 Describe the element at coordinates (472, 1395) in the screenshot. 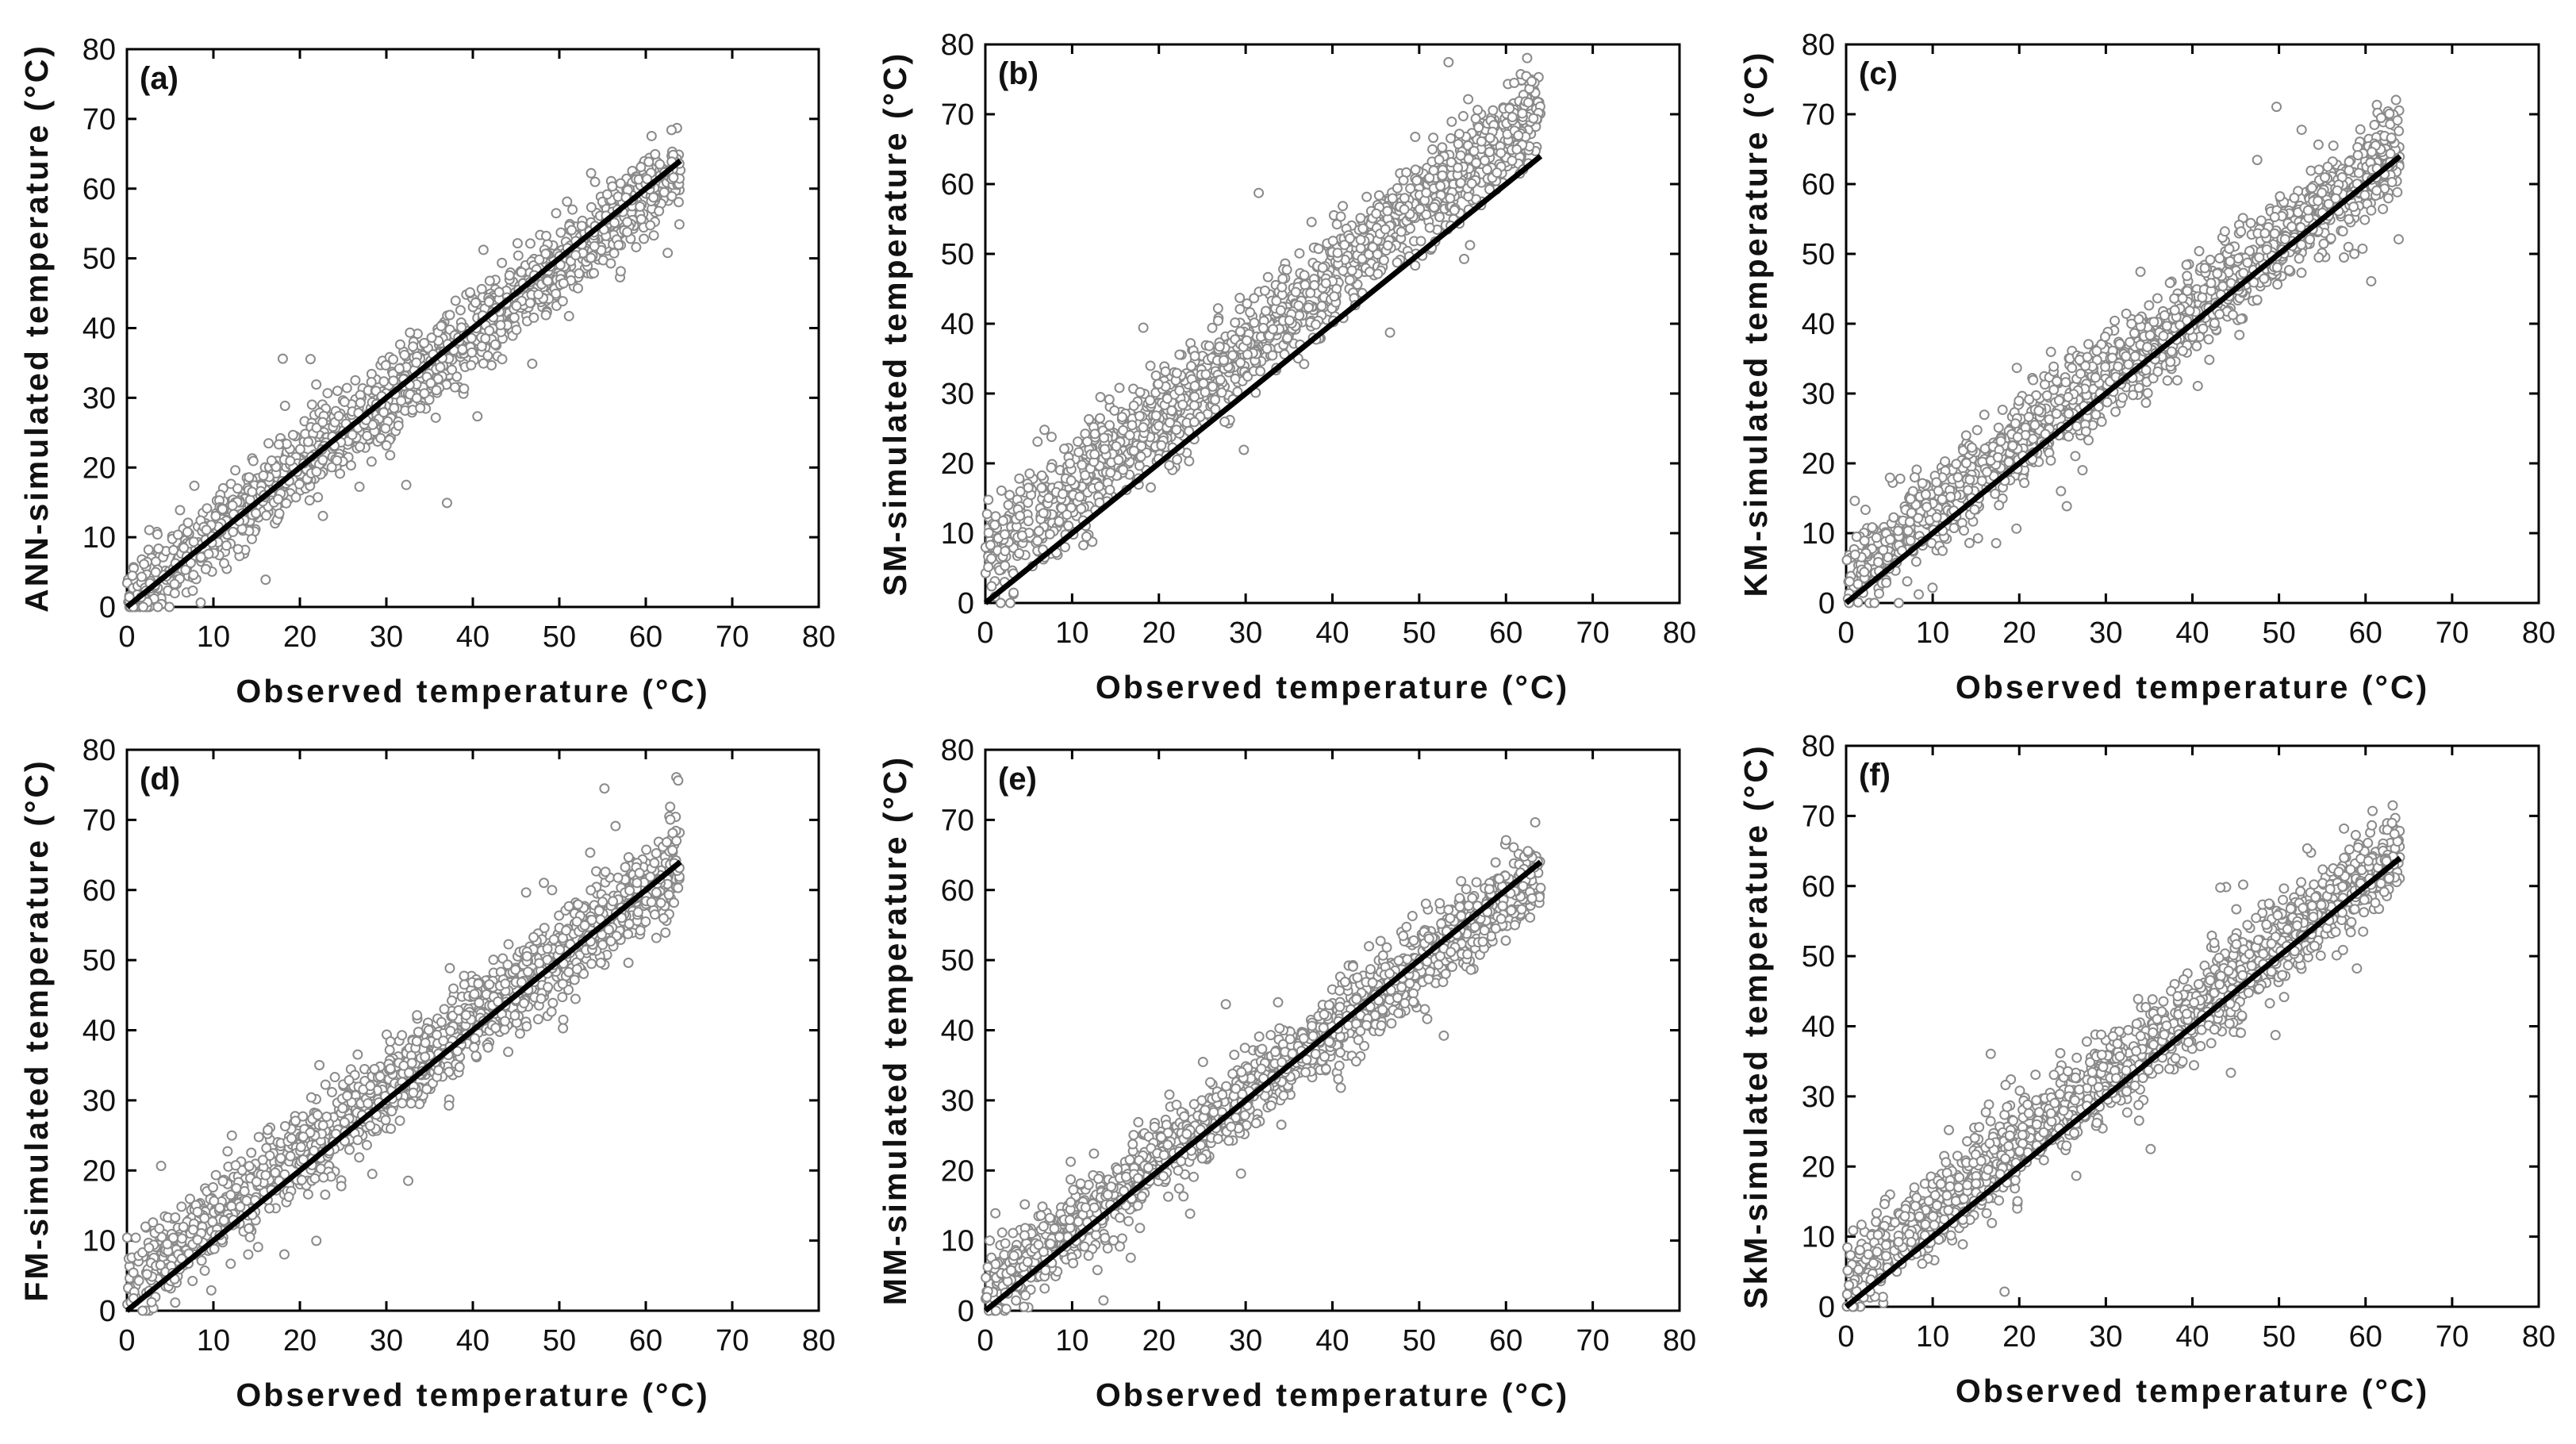

I see `chart-3-xlabel: Observed temperature (°C)` at that location.